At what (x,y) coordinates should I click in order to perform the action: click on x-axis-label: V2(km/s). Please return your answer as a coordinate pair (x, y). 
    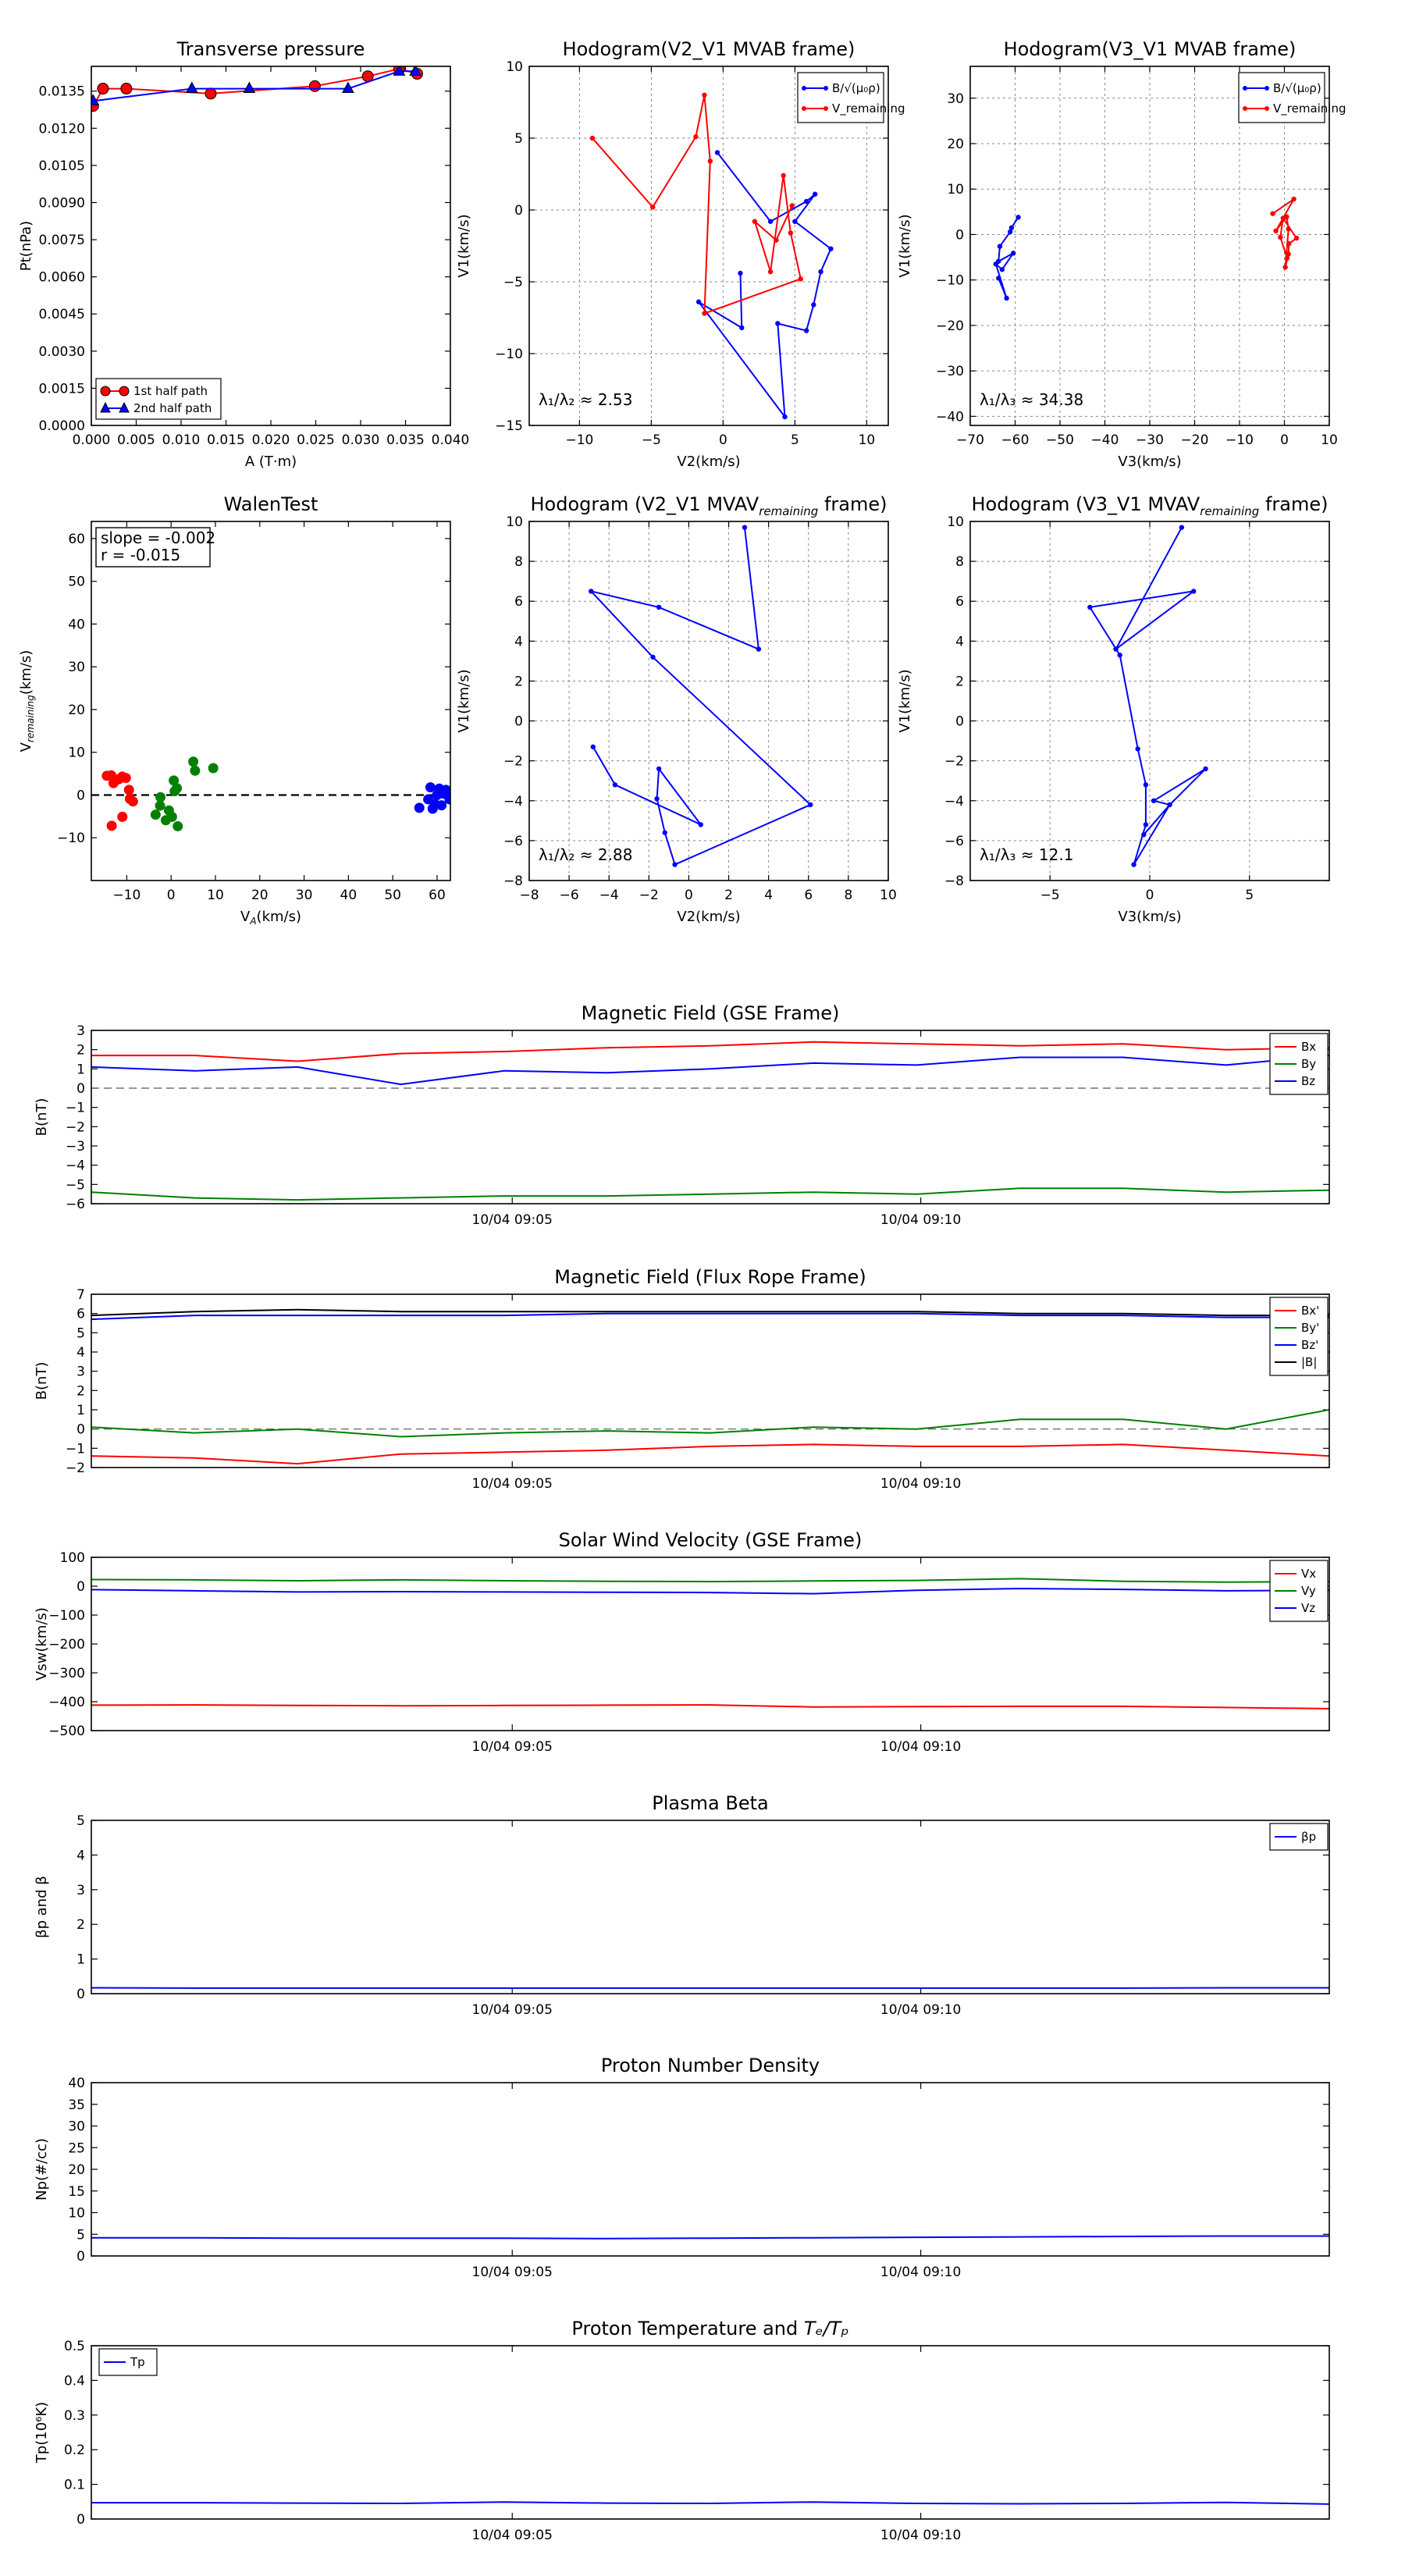
    Looking at the image, I should click on (709, 462).